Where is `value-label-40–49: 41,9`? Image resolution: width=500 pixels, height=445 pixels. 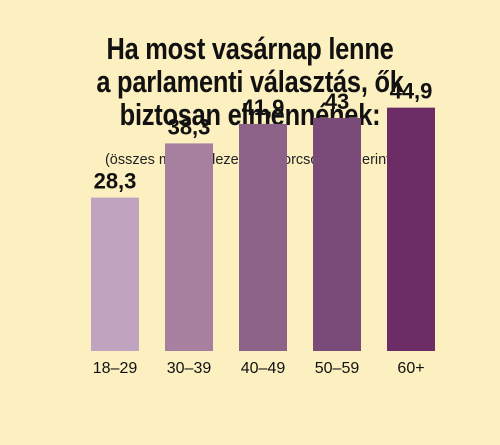
value-label-40–49: 41,9 is located at coordinates (263, 107).